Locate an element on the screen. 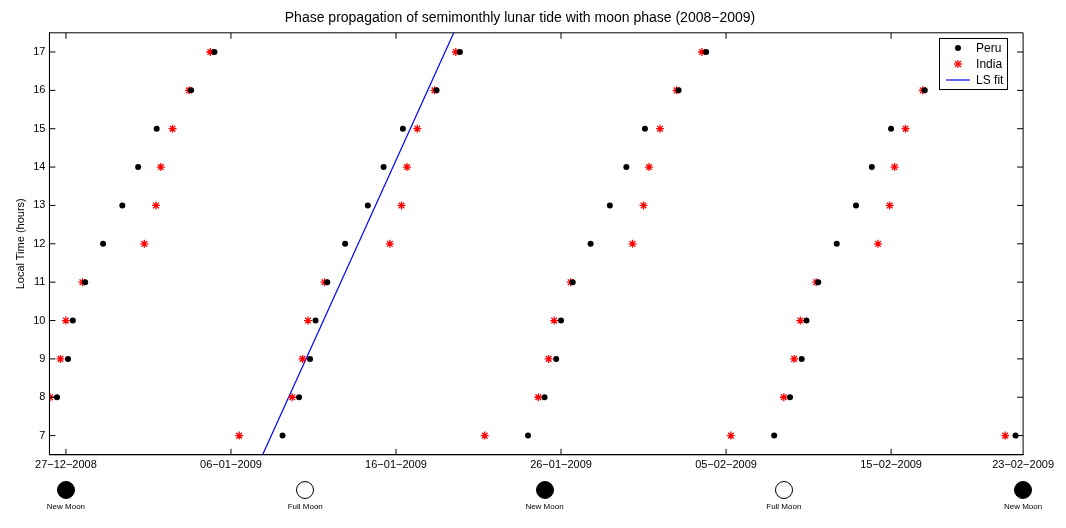 The width and height of the screenshot is (1066, 528). x-tick-label: 15−02−2009 is located at coordinates (891, 464).